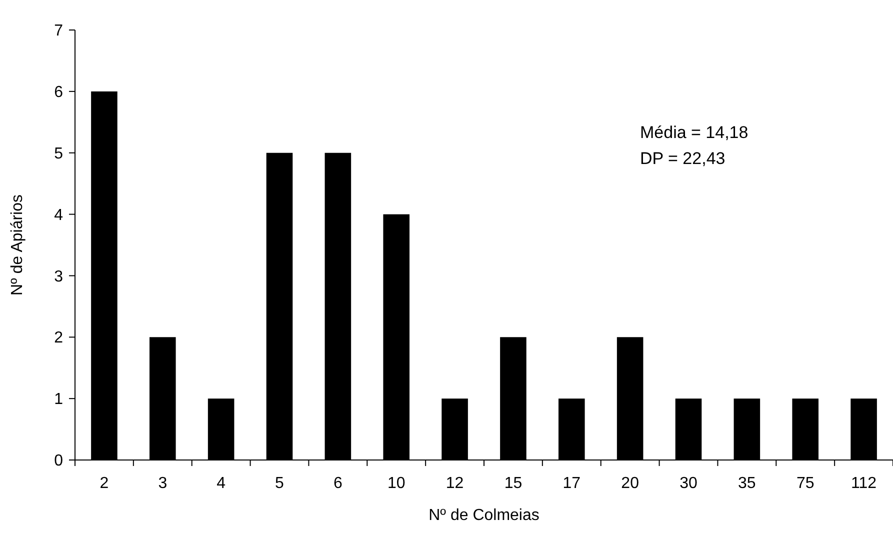 The width and height of the screenshot is (893, 536). I want to click on annotation: Média = 14,18, so click(694, 132).